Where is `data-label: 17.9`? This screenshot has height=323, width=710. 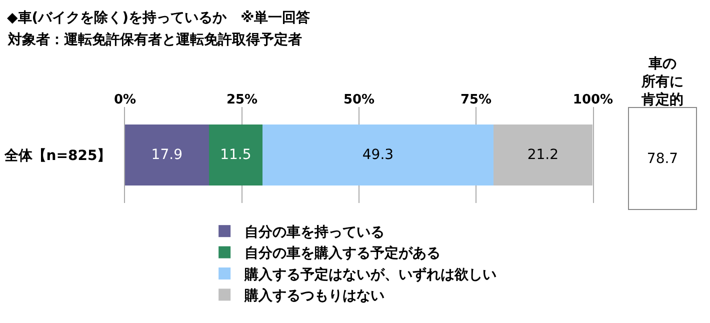
data-label: 17.9 is located at coordinates (166, 155).